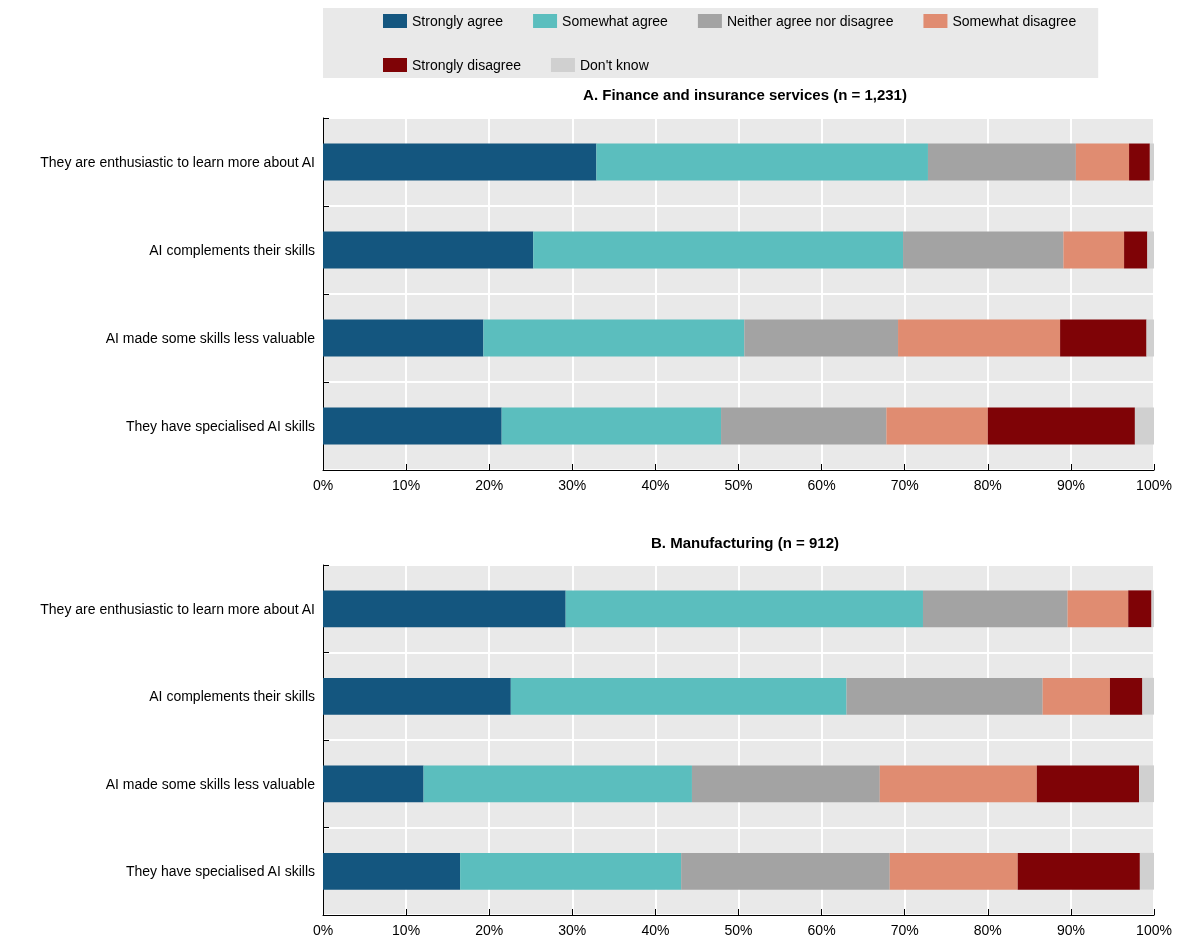  What do you see at coordinates (467, 65) in the screenshot?
I see `legend-label: Strongly disagree` at bounding box center [467, 65].